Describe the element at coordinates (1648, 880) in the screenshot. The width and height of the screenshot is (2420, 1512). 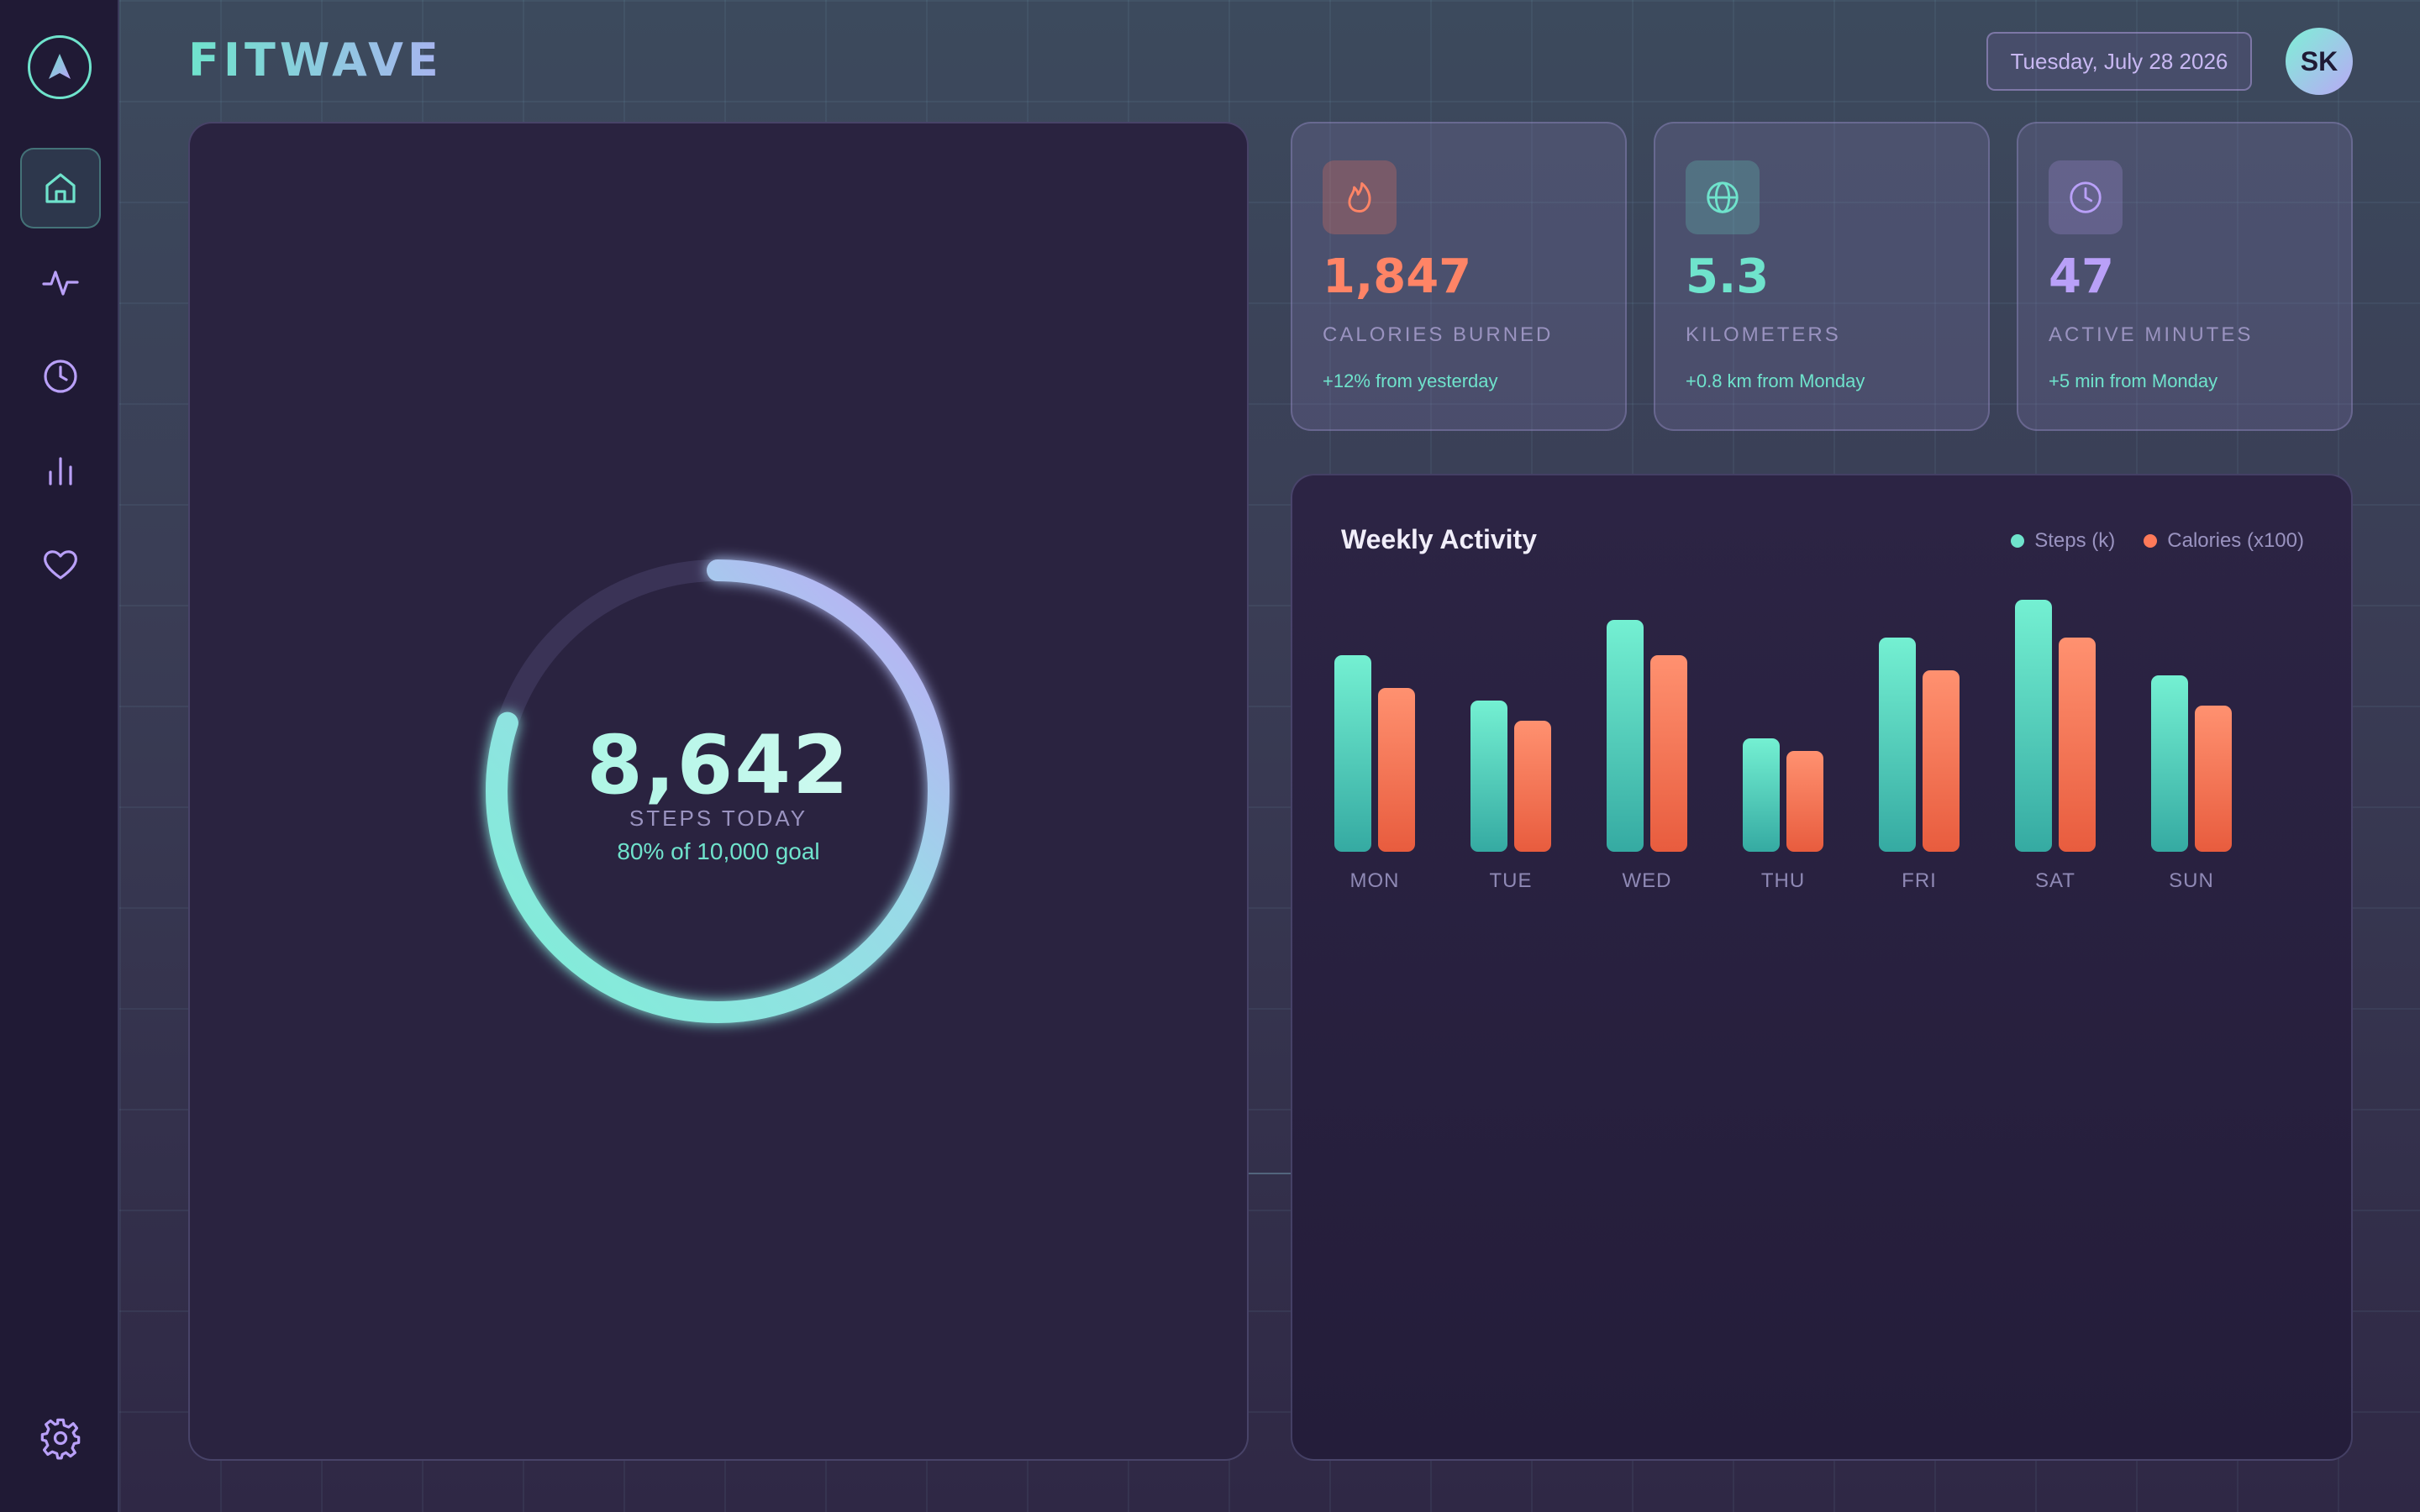
I see `x-tick-label: WED` at that location.